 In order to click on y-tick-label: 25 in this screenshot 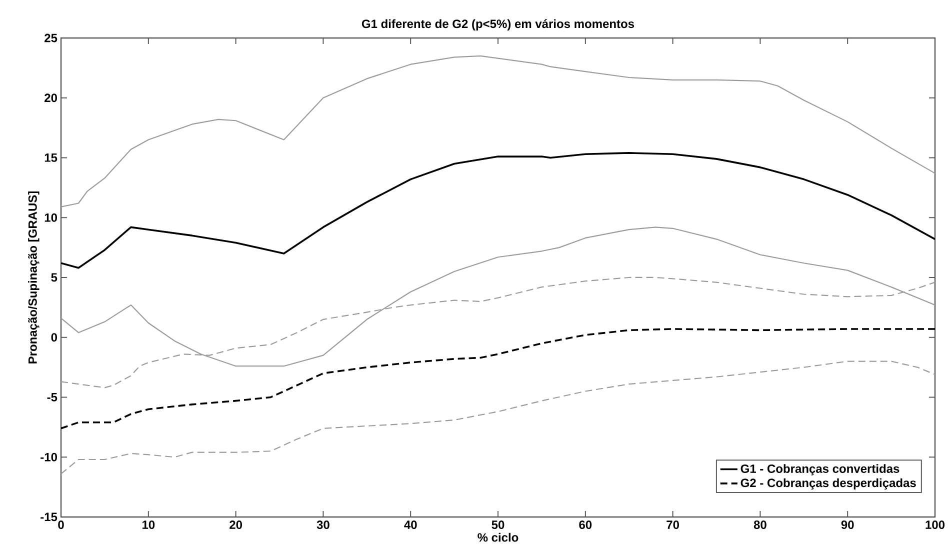, I will do `click(51, 38)`.